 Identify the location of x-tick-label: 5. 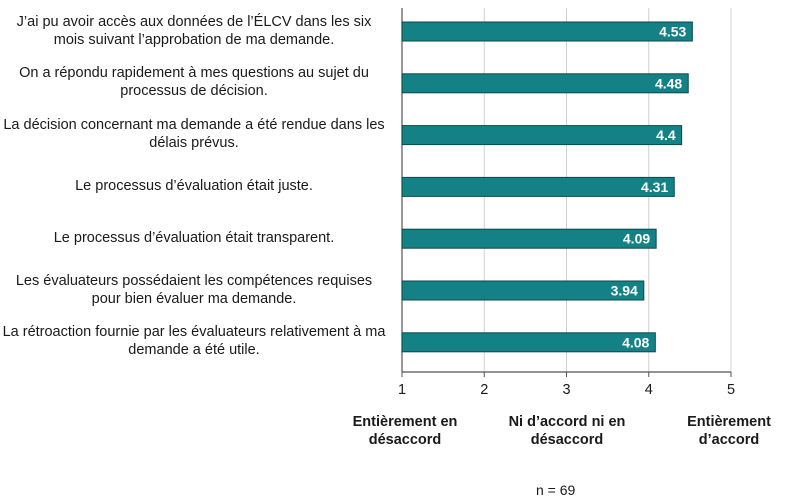
(731, 390).